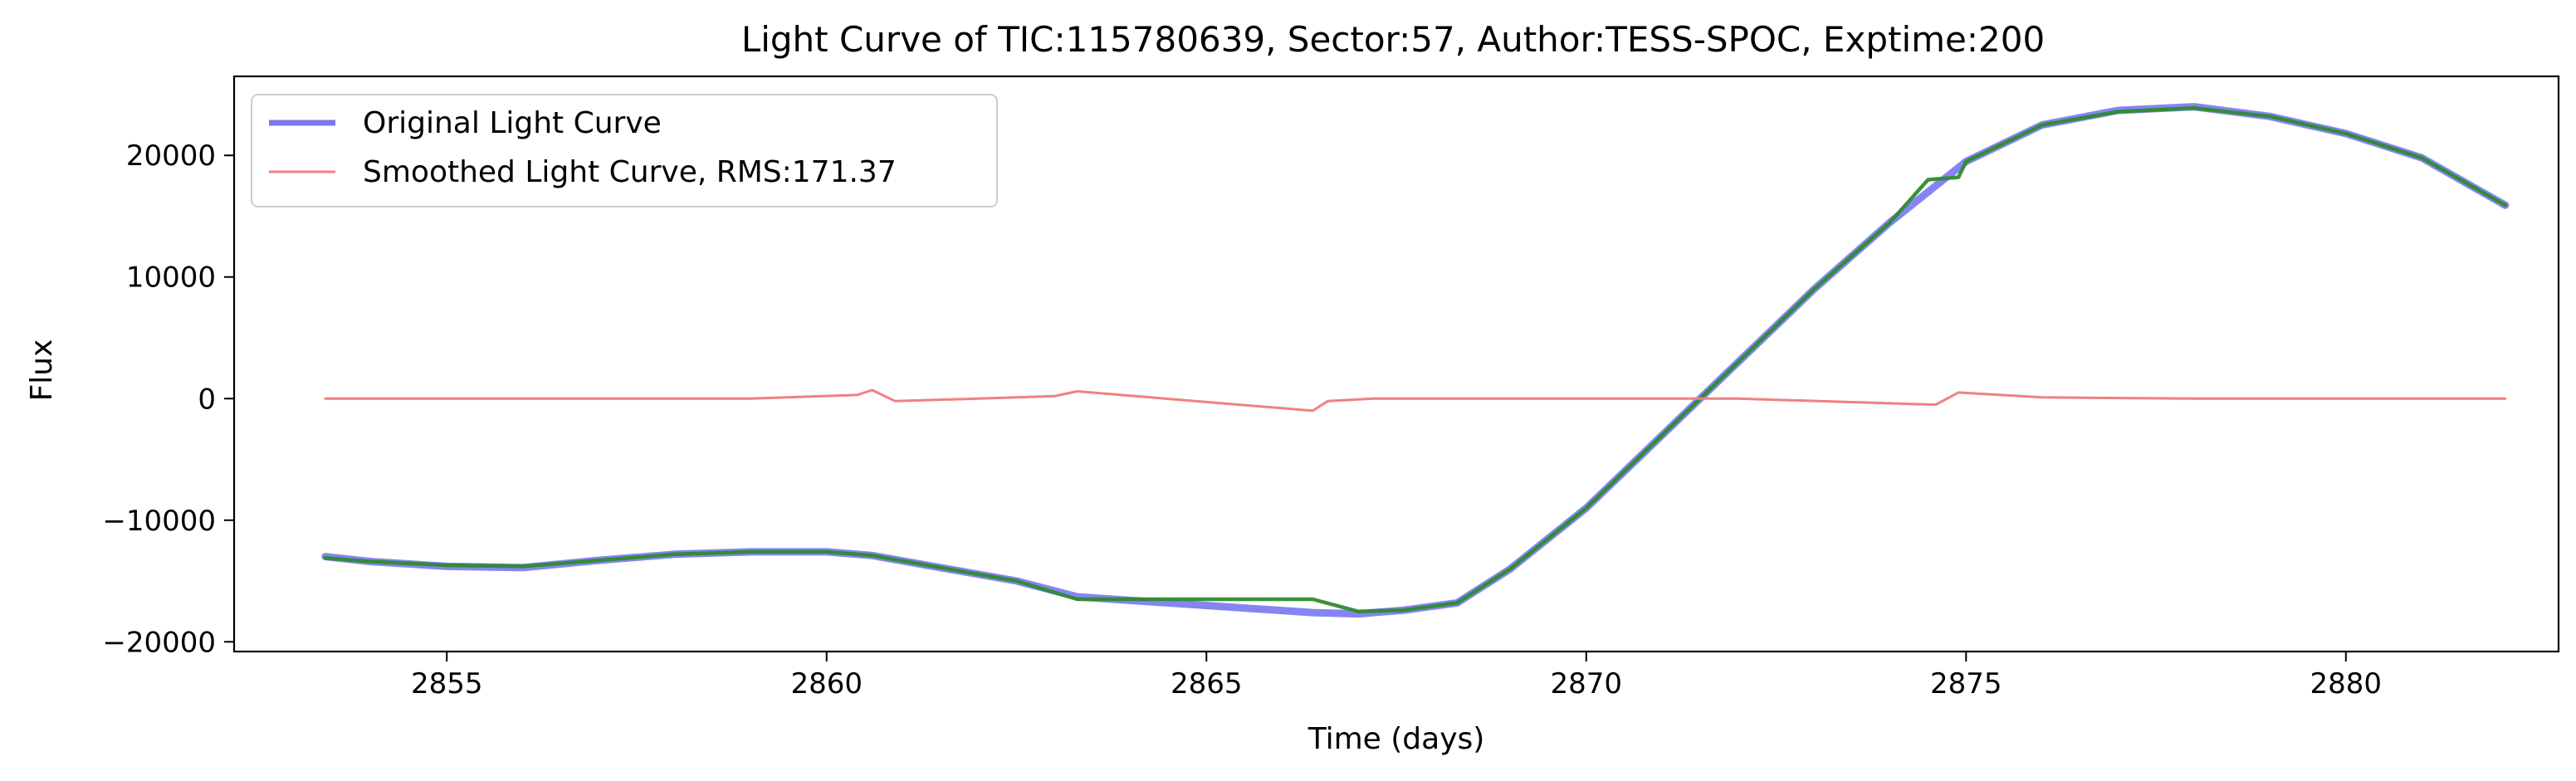 Image resolution: width=2576 pixels, height=781 pixels. Describe the element at coordinates (42, 370) in the screenshot. I see `y-axis-label: Flux` at that location.